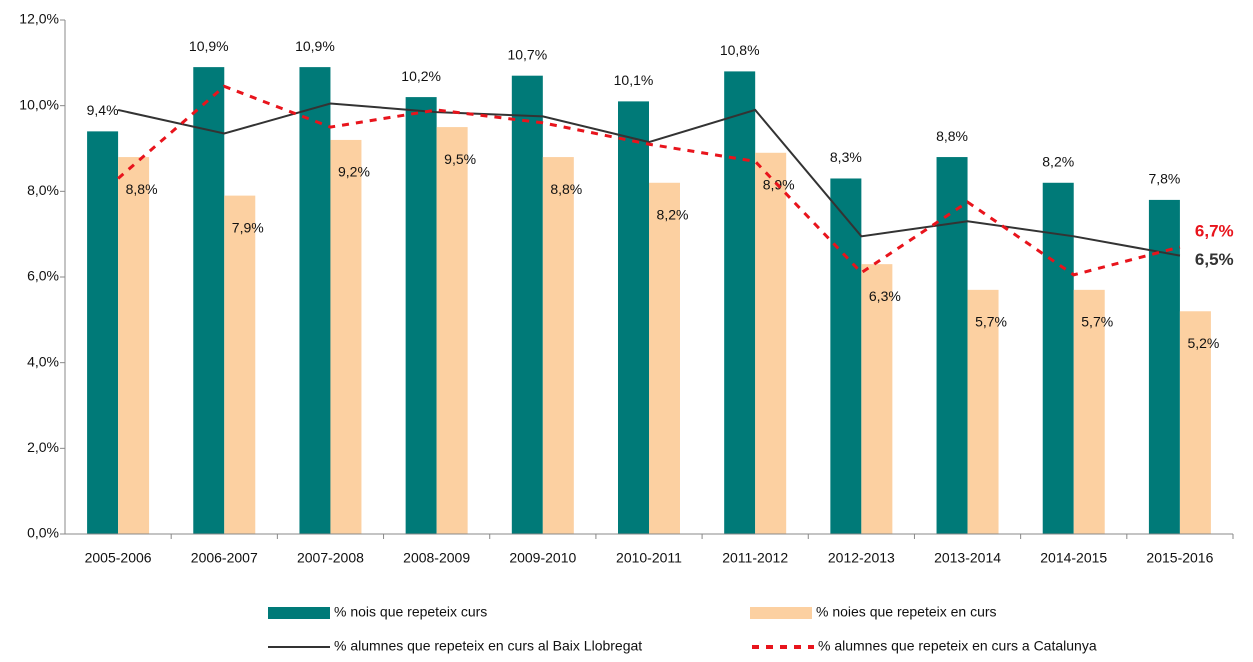  Describe the element at coordinates (43, 447) in the screenshot. I see `y-tick-label: 2,0%` at that location.